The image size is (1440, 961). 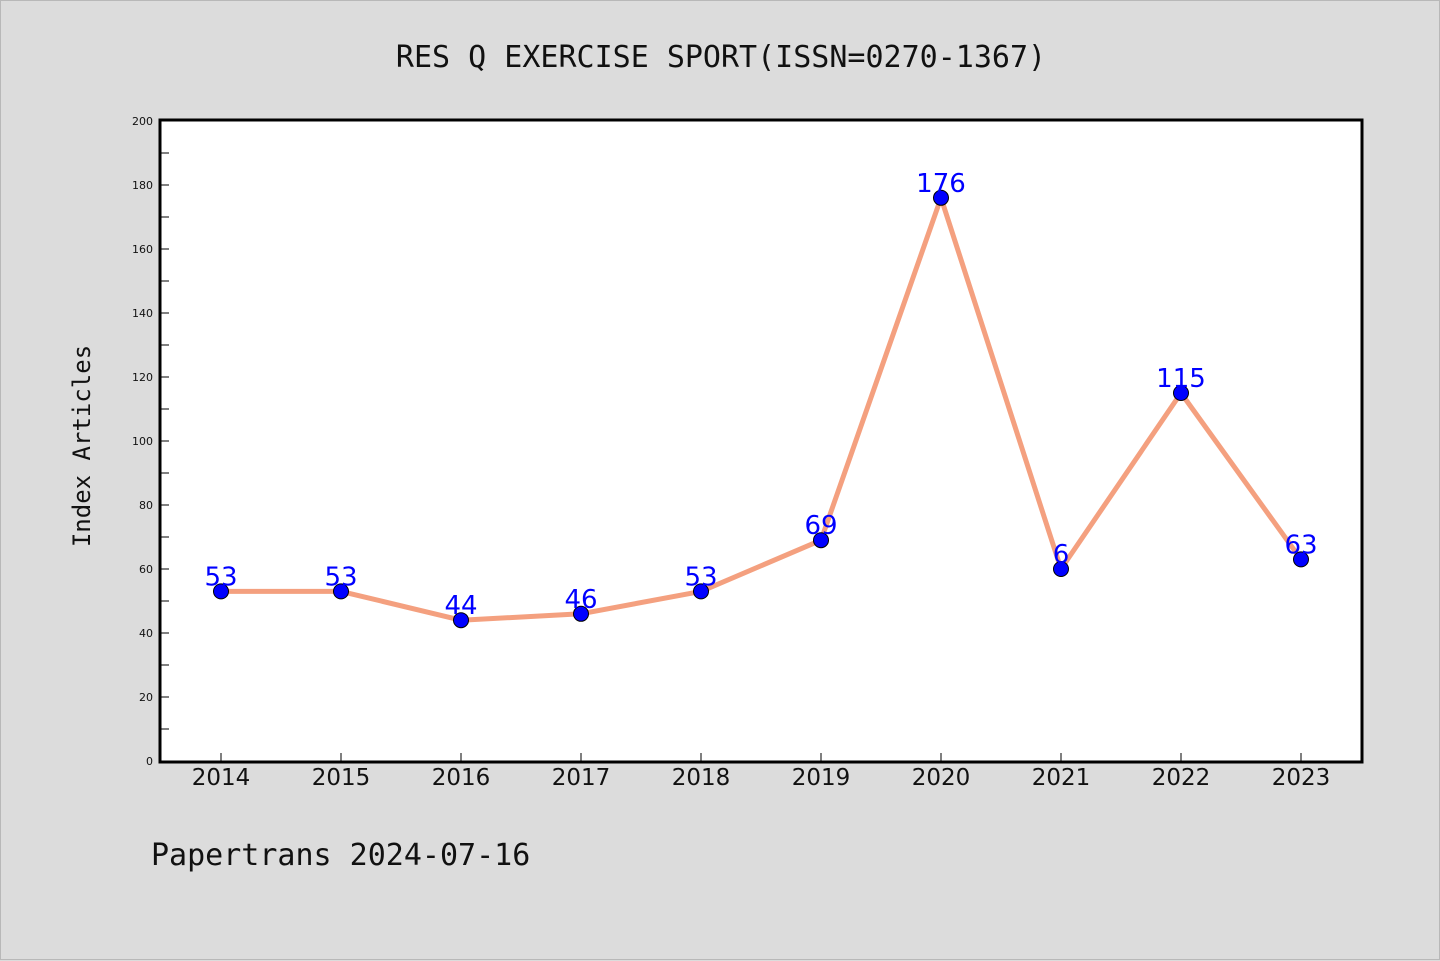 What do you see at coordinates (460, 606) in the screenshot?
I see `data-label: 44` at bounding box center [460, 606].